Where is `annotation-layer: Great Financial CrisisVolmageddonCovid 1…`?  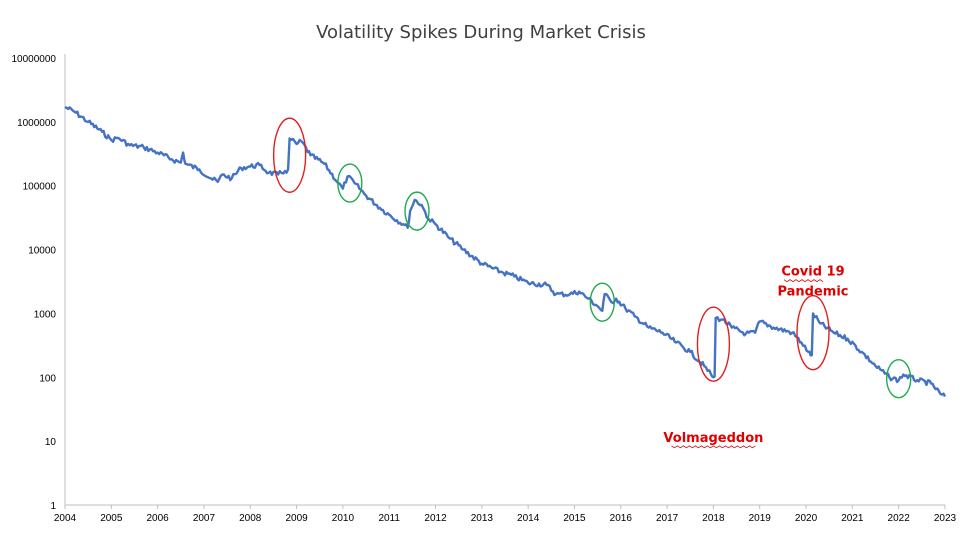
annotation-layer: Great Financial CrisisVolmageddonCovid 1… is located at coordinates (756, 357).